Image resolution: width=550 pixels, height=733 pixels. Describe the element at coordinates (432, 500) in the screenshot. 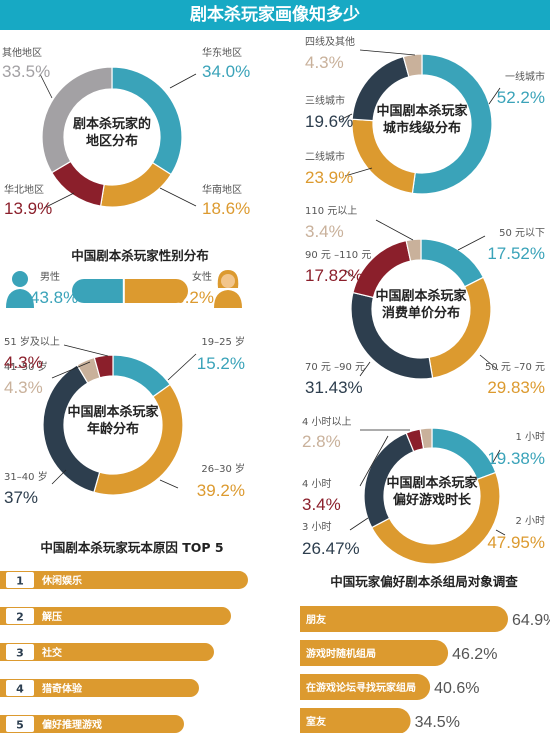

I see `duration-center-title: 偏好游戏时长` at that location.